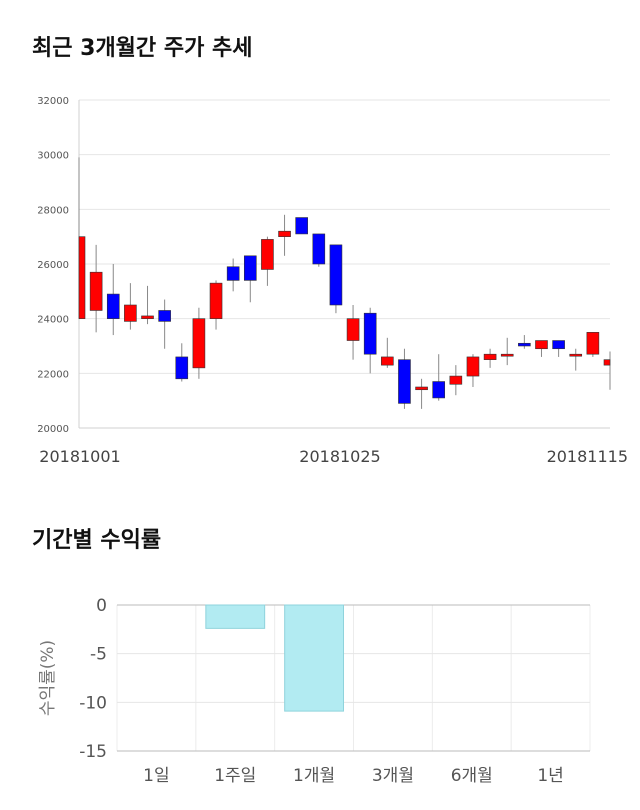 The image size is (640, 810). Describe the element at coordinates (98, 655) in the screenshot. I see `y-tick-label: -5` at that location.